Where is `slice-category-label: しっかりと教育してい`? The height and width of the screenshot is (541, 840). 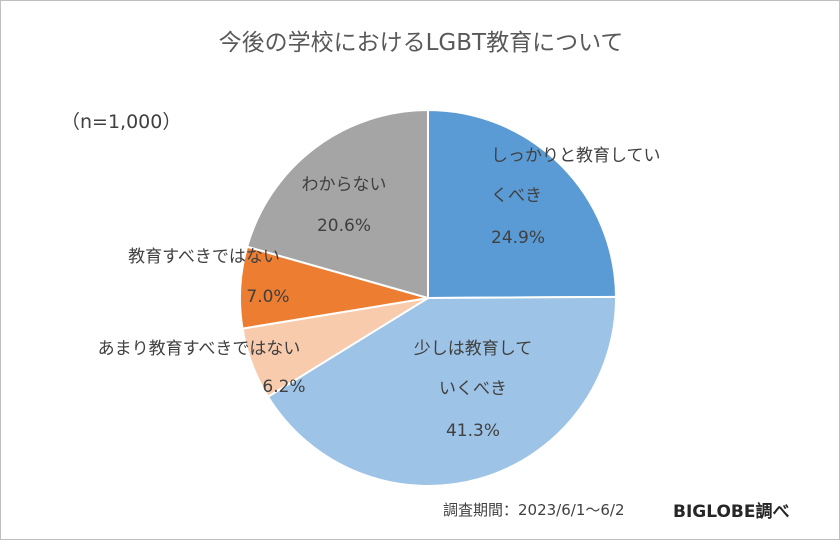
slice-category-label: しっかりと教育してい is located at coordinates (576, 156).